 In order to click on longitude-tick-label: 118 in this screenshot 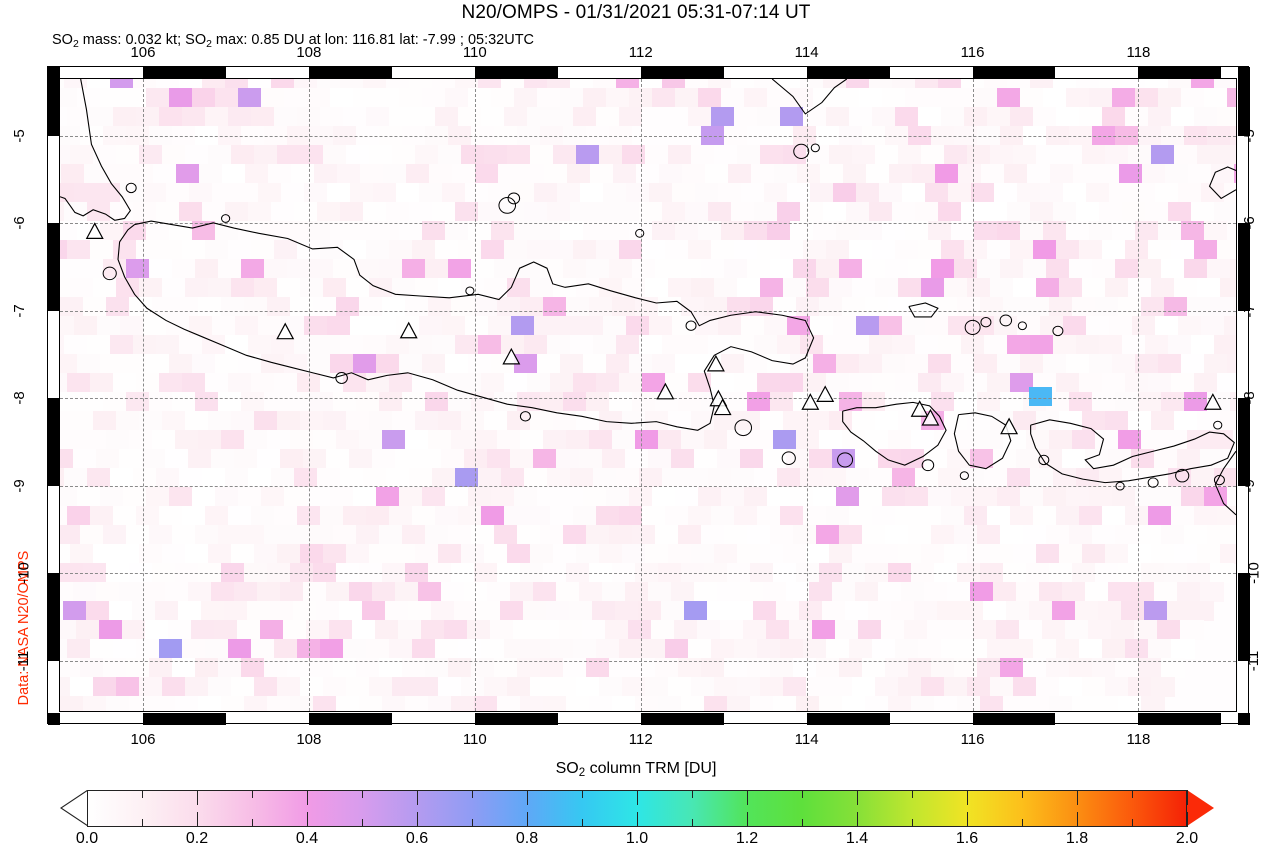, I will do `click(1138, 52)`.